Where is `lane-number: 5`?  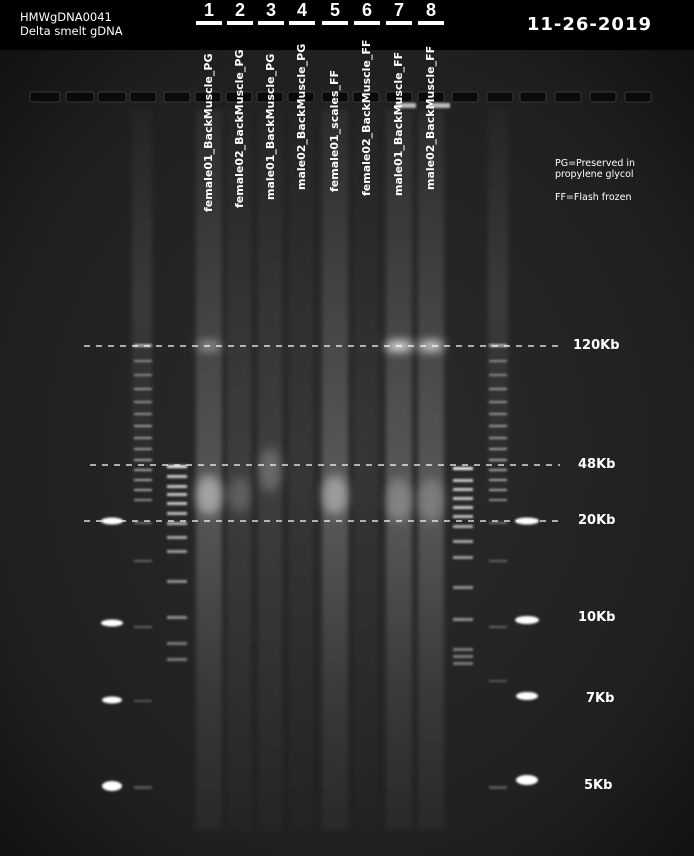
lane-number: 5 is located at coordinates (334, 10).